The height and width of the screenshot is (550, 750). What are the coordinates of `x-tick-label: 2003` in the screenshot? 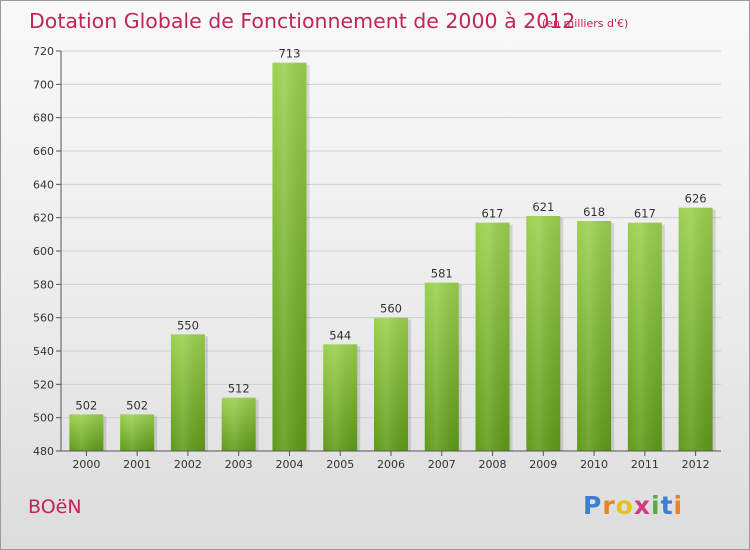 It's located at (239, 464).